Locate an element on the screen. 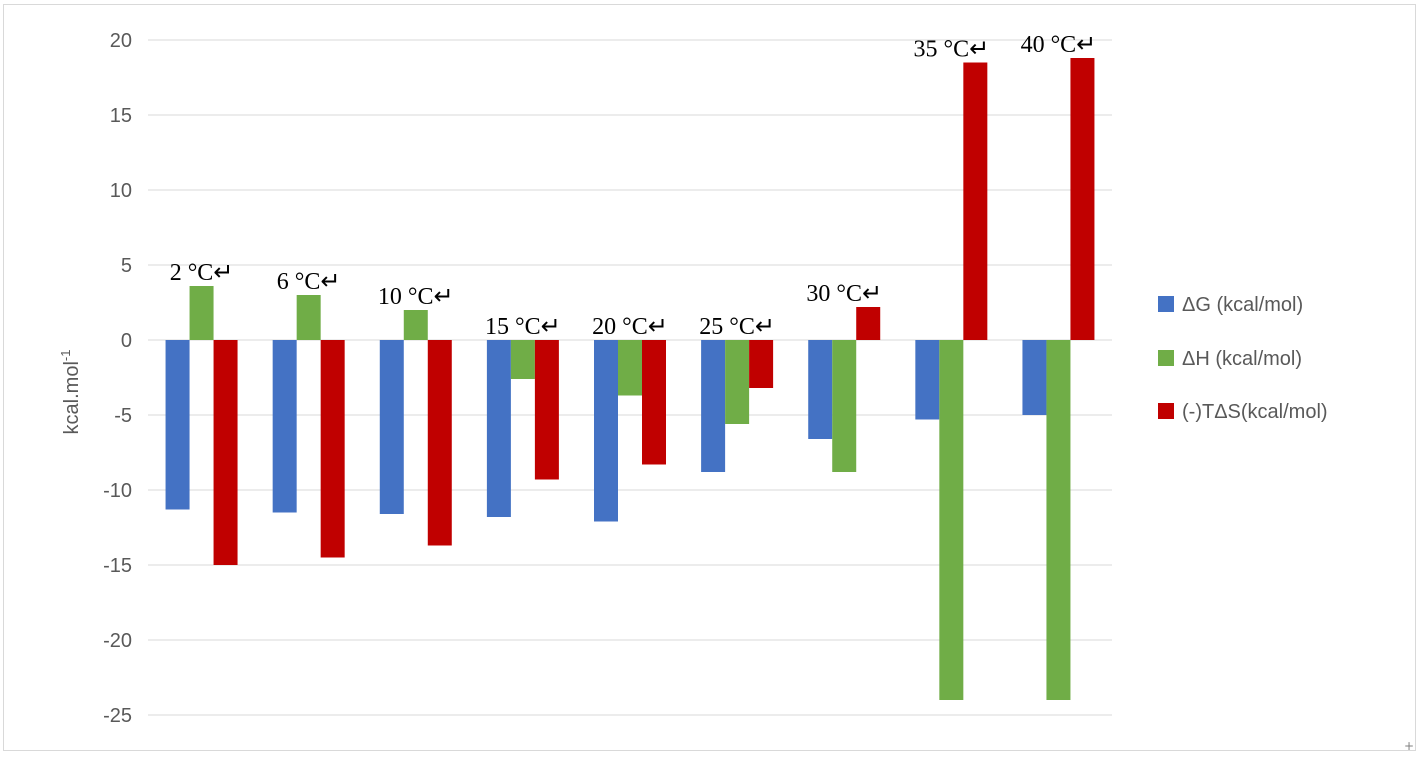 The height and width of the screenshot is (759, 1420). legend-label: (-)TΔS(kcal/mol) is located at coordinates (1255, 412).